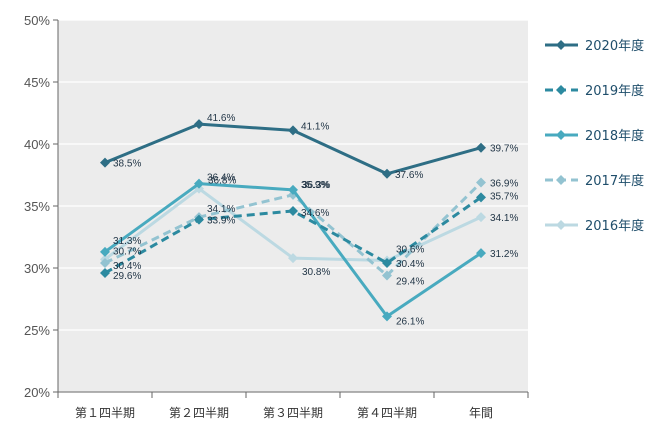 This screenshot has width=660, height=438. What do you see at coordinates (199, 413) in the screenshot?
I see `x-tick-label: 第２四半期` at bounding box center [199, 413].